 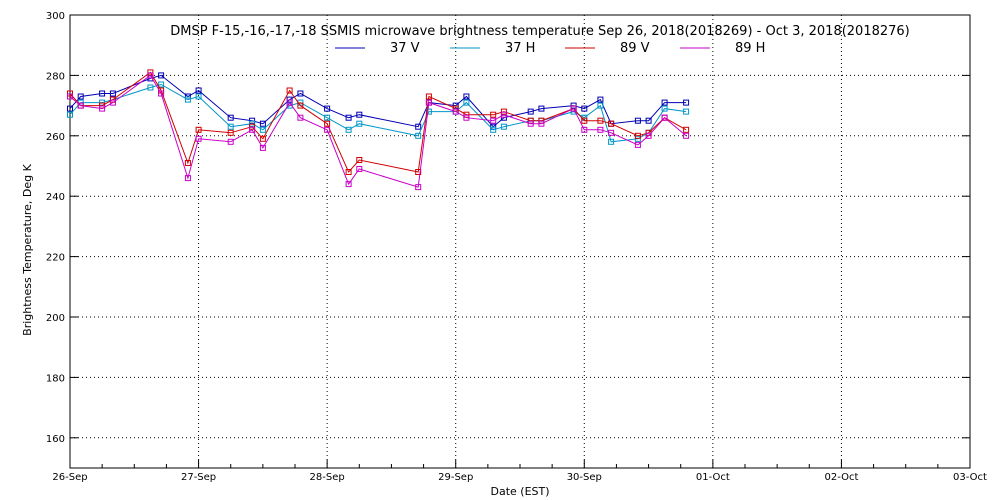 I want to click on x-tick-label: 02-Oct, so click(x=841, y=477).